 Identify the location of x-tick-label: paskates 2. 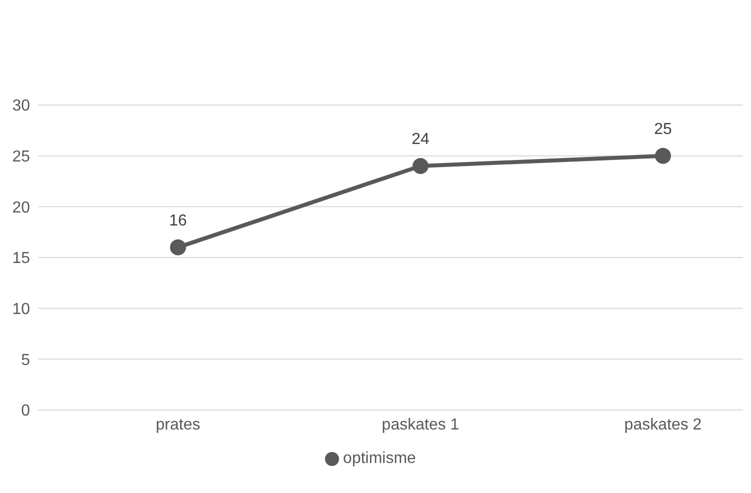
(663, 425).